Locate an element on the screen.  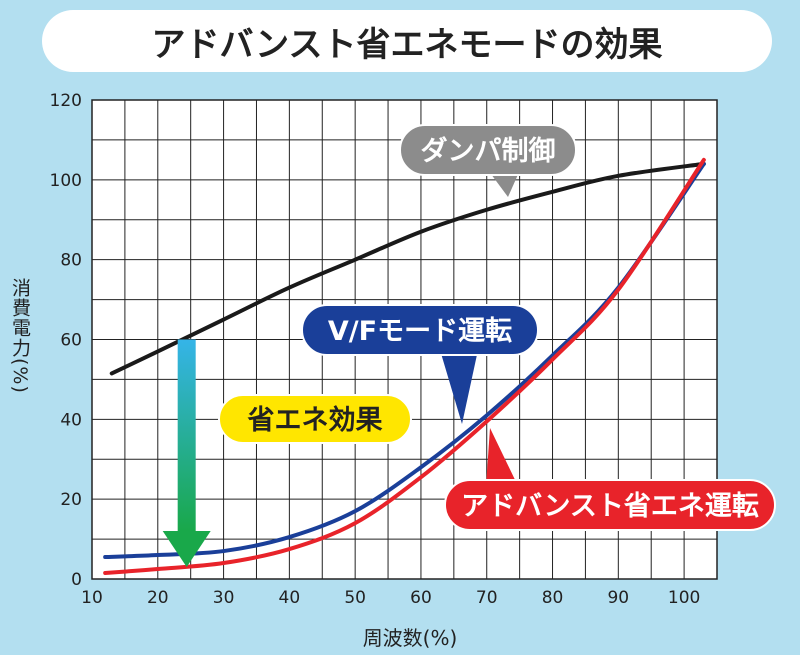
x-tick-label: 20 is located at coordinates (158, 598).